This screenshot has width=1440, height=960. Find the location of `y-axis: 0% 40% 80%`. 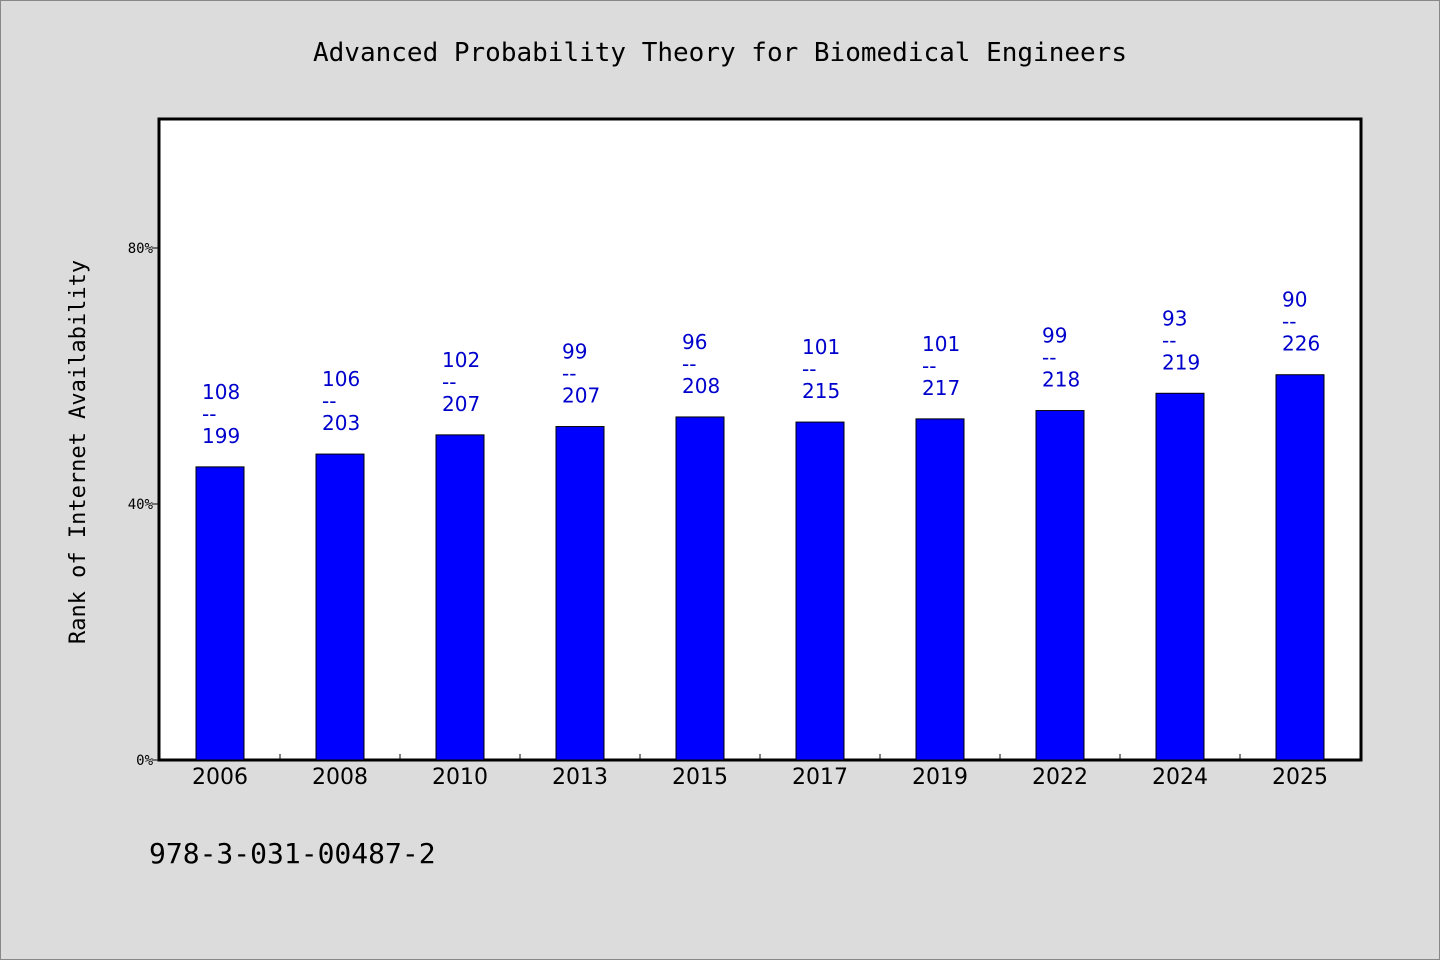

y-axis: 0% 40% 80% is located at coordinates (144, 505).